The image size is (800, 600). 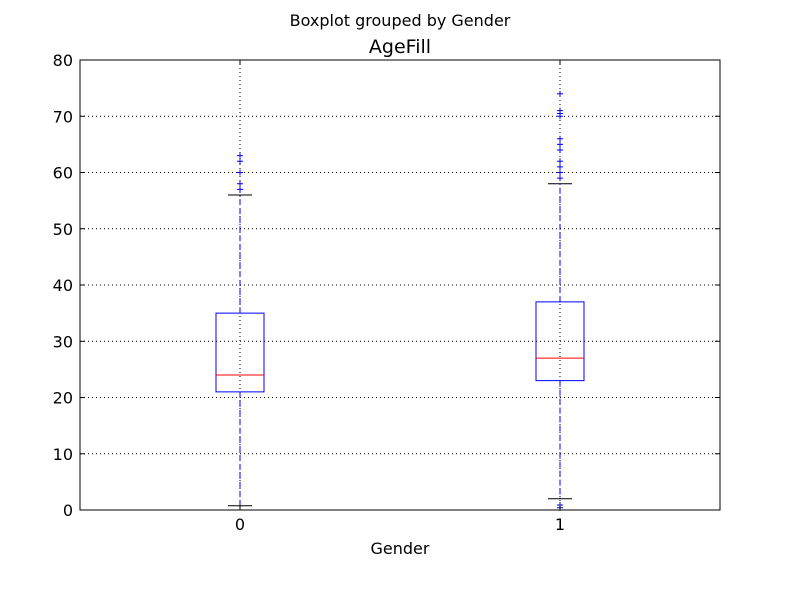 I want to click on y-tick-label: 10, so click(x=63, y=454).